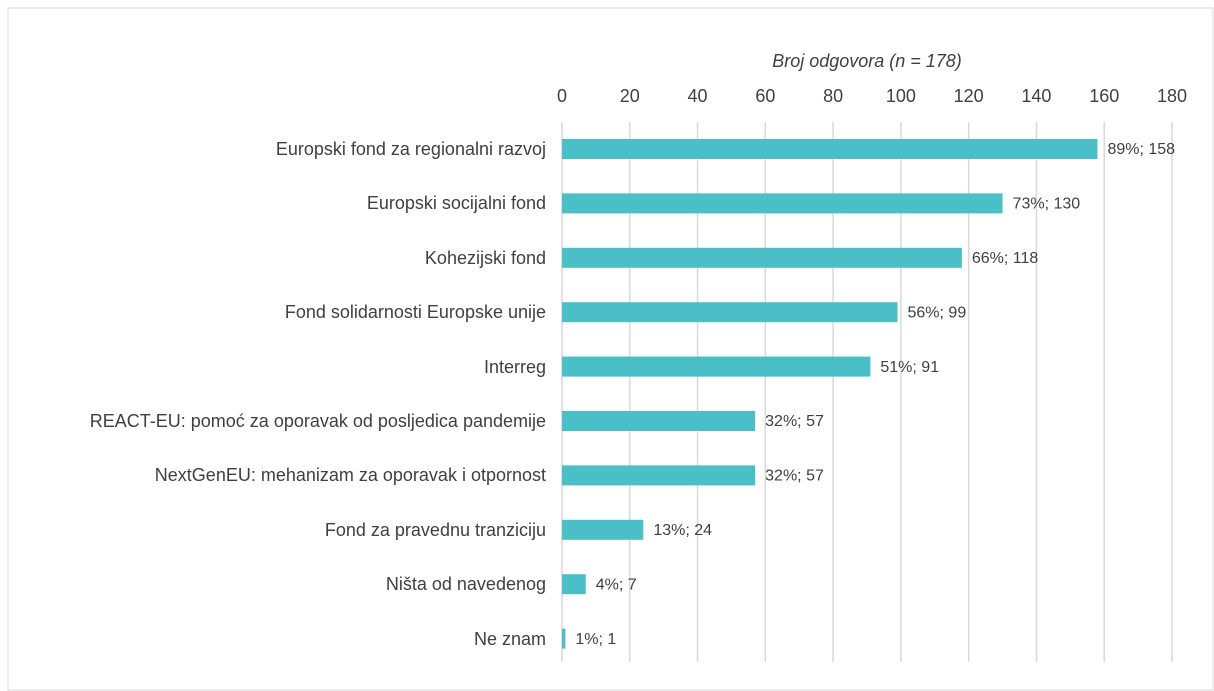 This screenshot has height=691, width=1214. Describe the element at coordinates (909, 367) in the screenshot. I see `data-label: 51%; 91` at that location.